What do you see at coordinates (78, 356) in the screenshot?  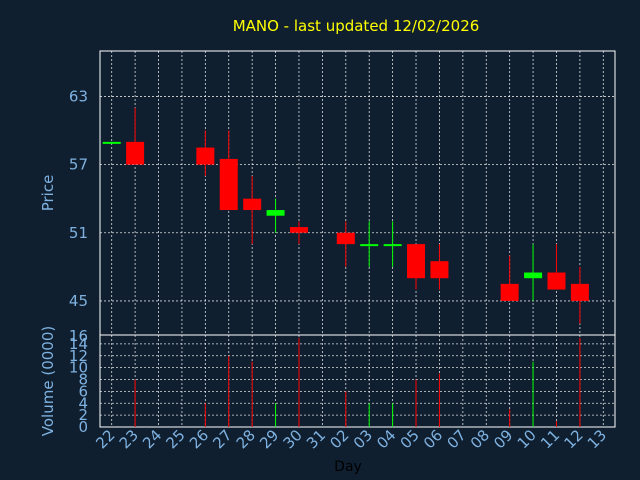 I see `volume-tick-label: 12` at bounding box center [78, 356].